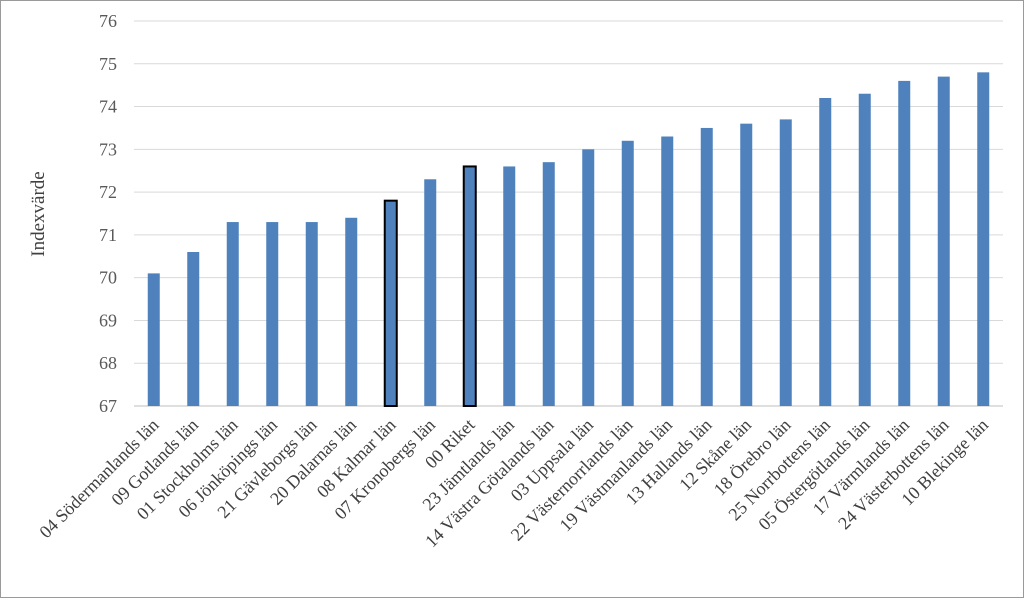  I want to click on y-tick-label: 68, so click(108, 363).